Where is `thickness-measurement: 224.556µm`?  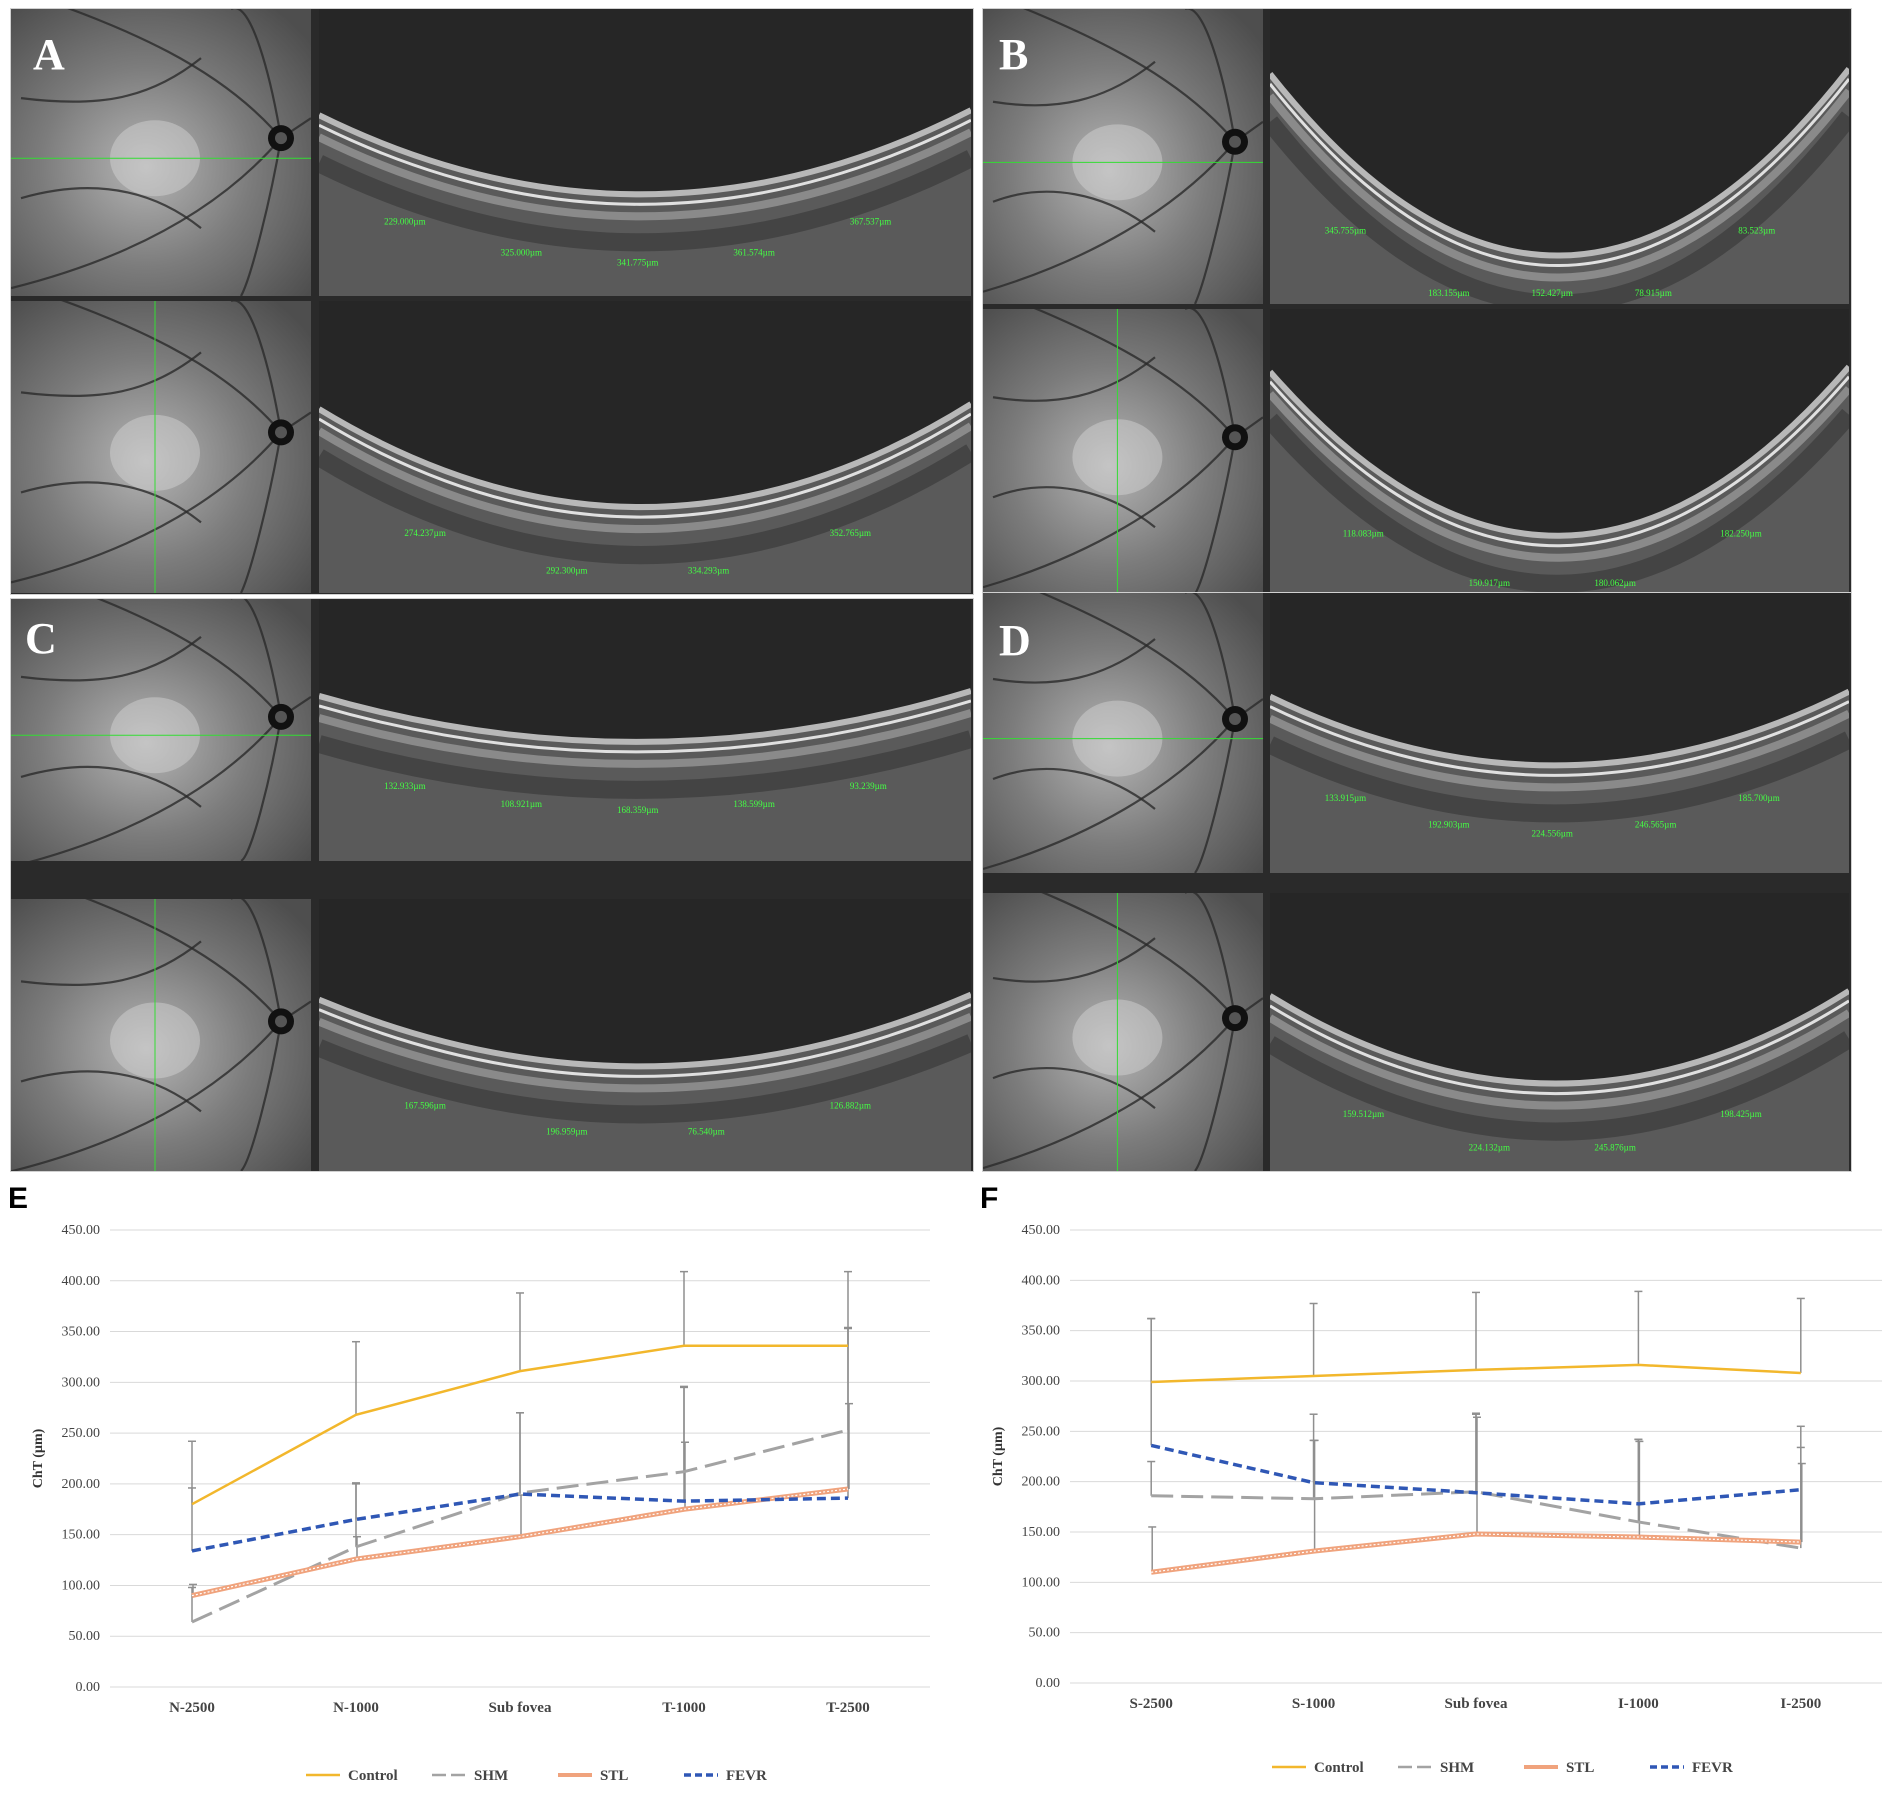 thickness-measurement: 224.556µm is located at coordinates (1552, 834).